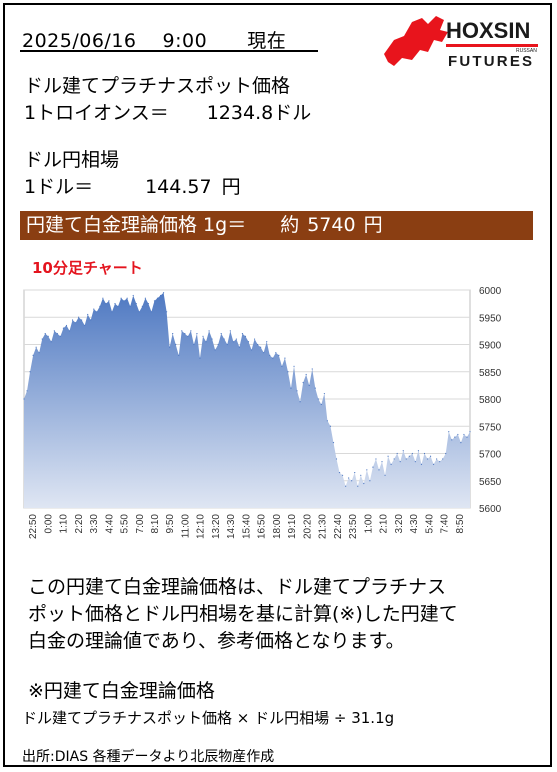  Describe the element at coordinates (216, 641) in the screenshot. I see `description-line: 白金の理論値であり、参考価格となります。` at that location.